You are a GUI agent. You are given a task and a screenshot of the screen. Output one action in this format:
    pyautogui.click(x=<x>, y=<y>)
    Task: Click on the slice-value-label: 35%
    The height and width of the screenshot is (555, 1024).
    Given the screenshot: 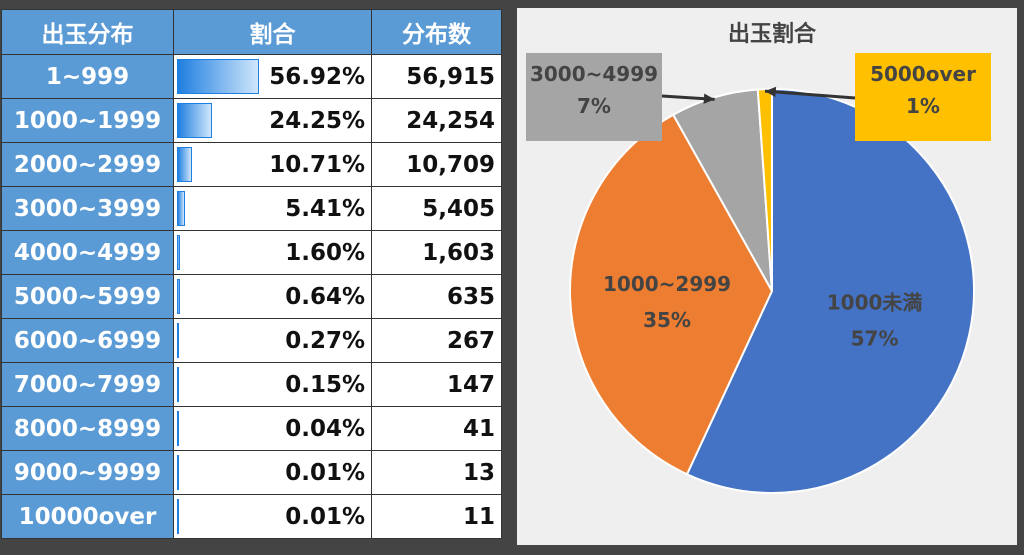 What is the action you would take?
    pyautogui.click(x=667, y=320)
    